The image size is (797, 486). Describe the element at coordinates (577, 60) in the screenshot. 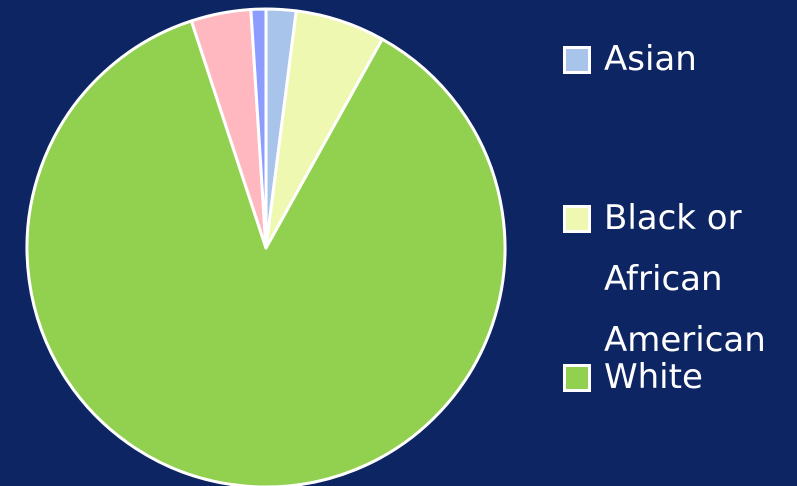

I see `legend-swatch-asian` at that location.